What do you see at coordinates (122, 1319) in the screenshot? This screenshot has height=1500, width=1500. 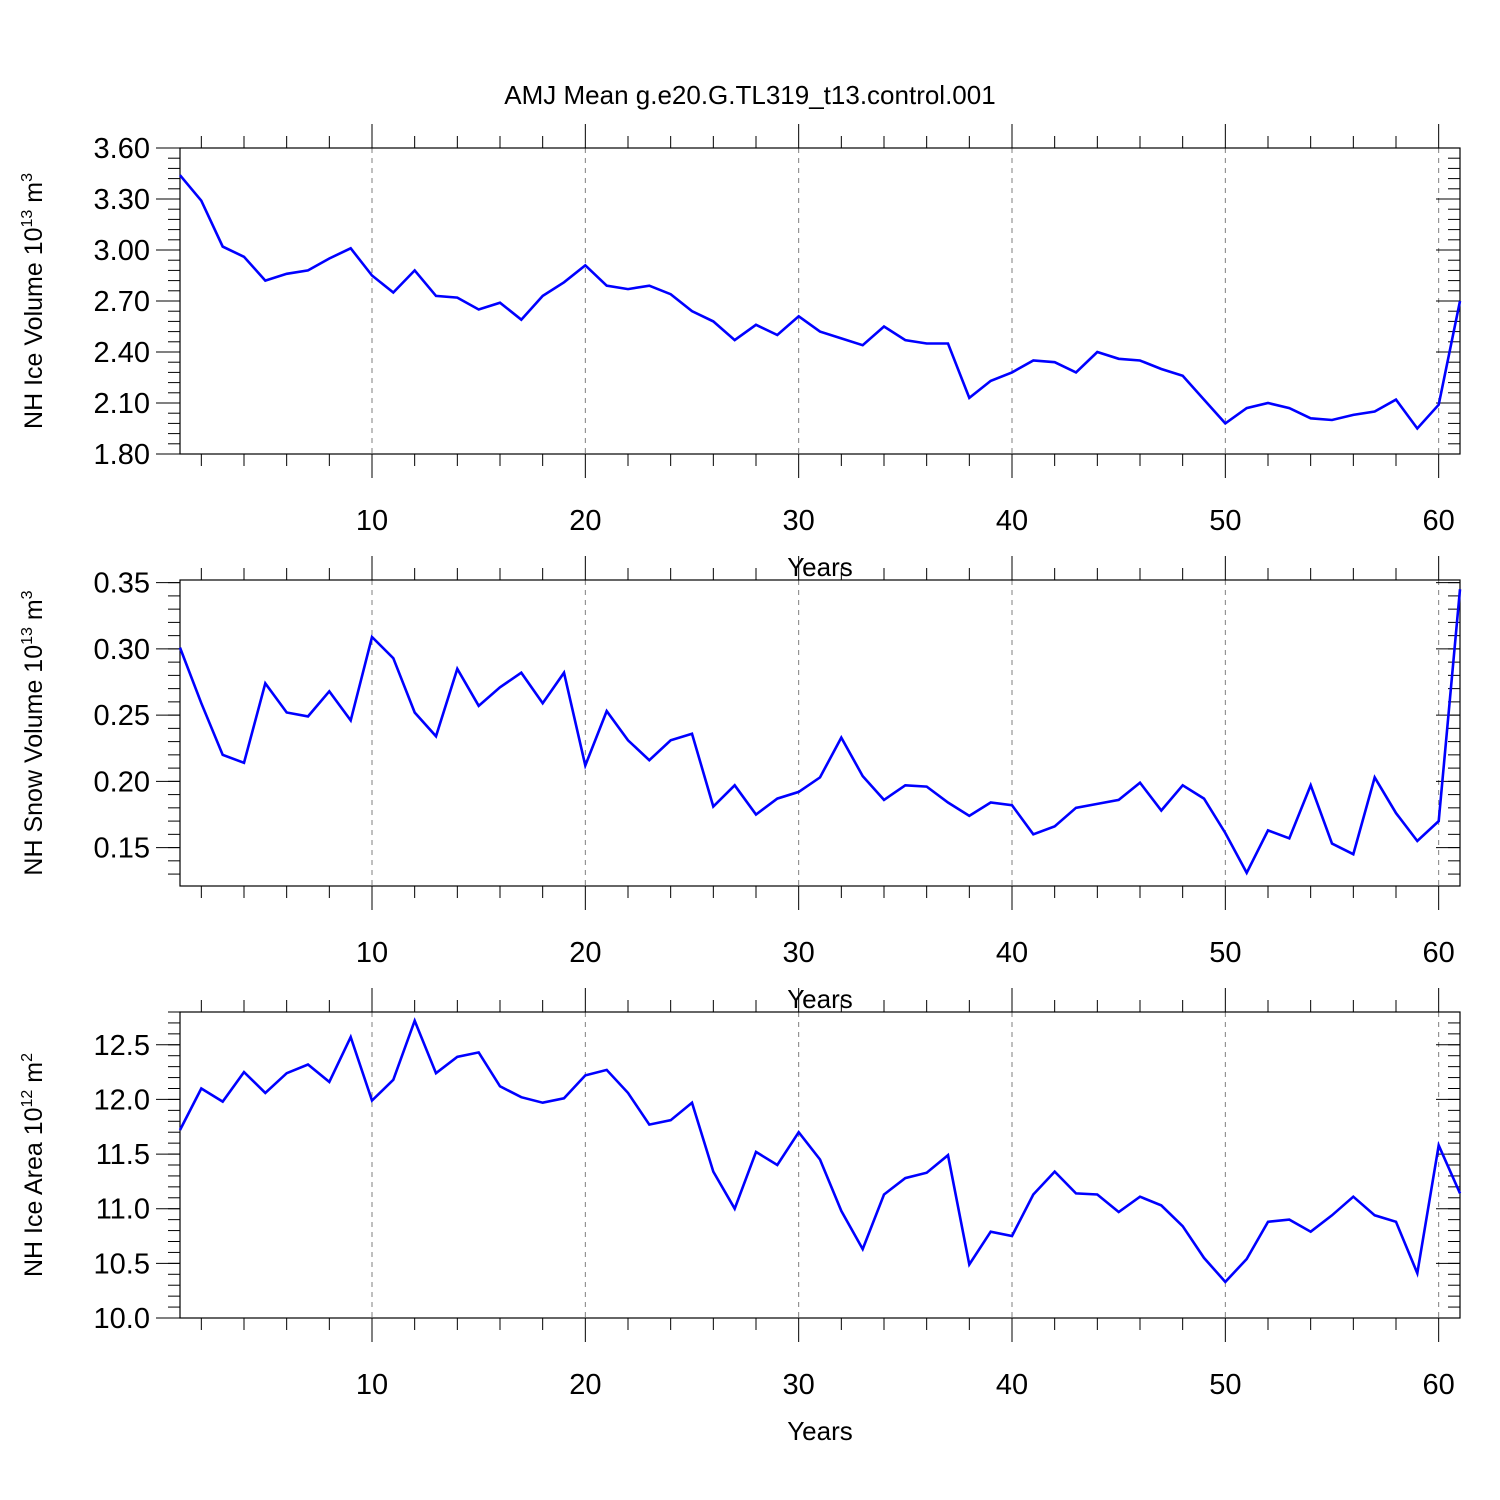 I see `y-tick-label: 10.0` at bounding box center [122, 1319].